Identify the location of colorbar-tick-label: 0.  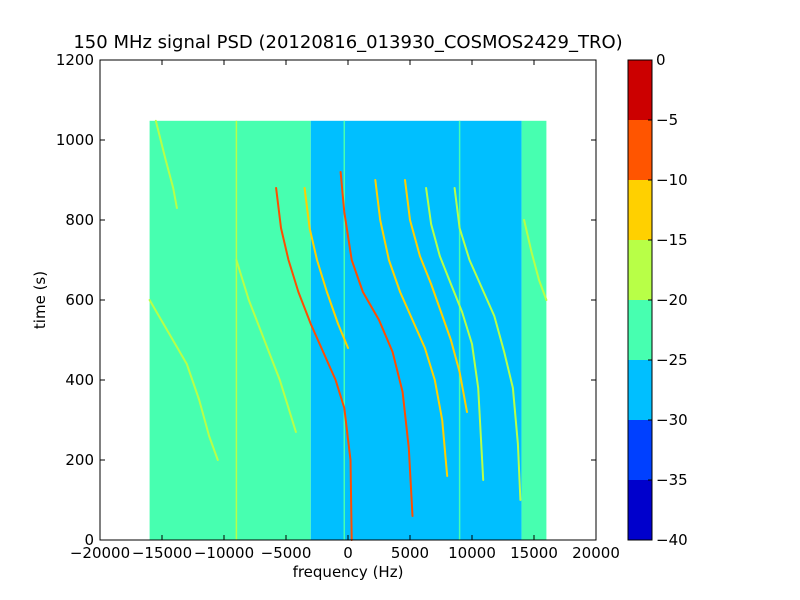
(661, 60).